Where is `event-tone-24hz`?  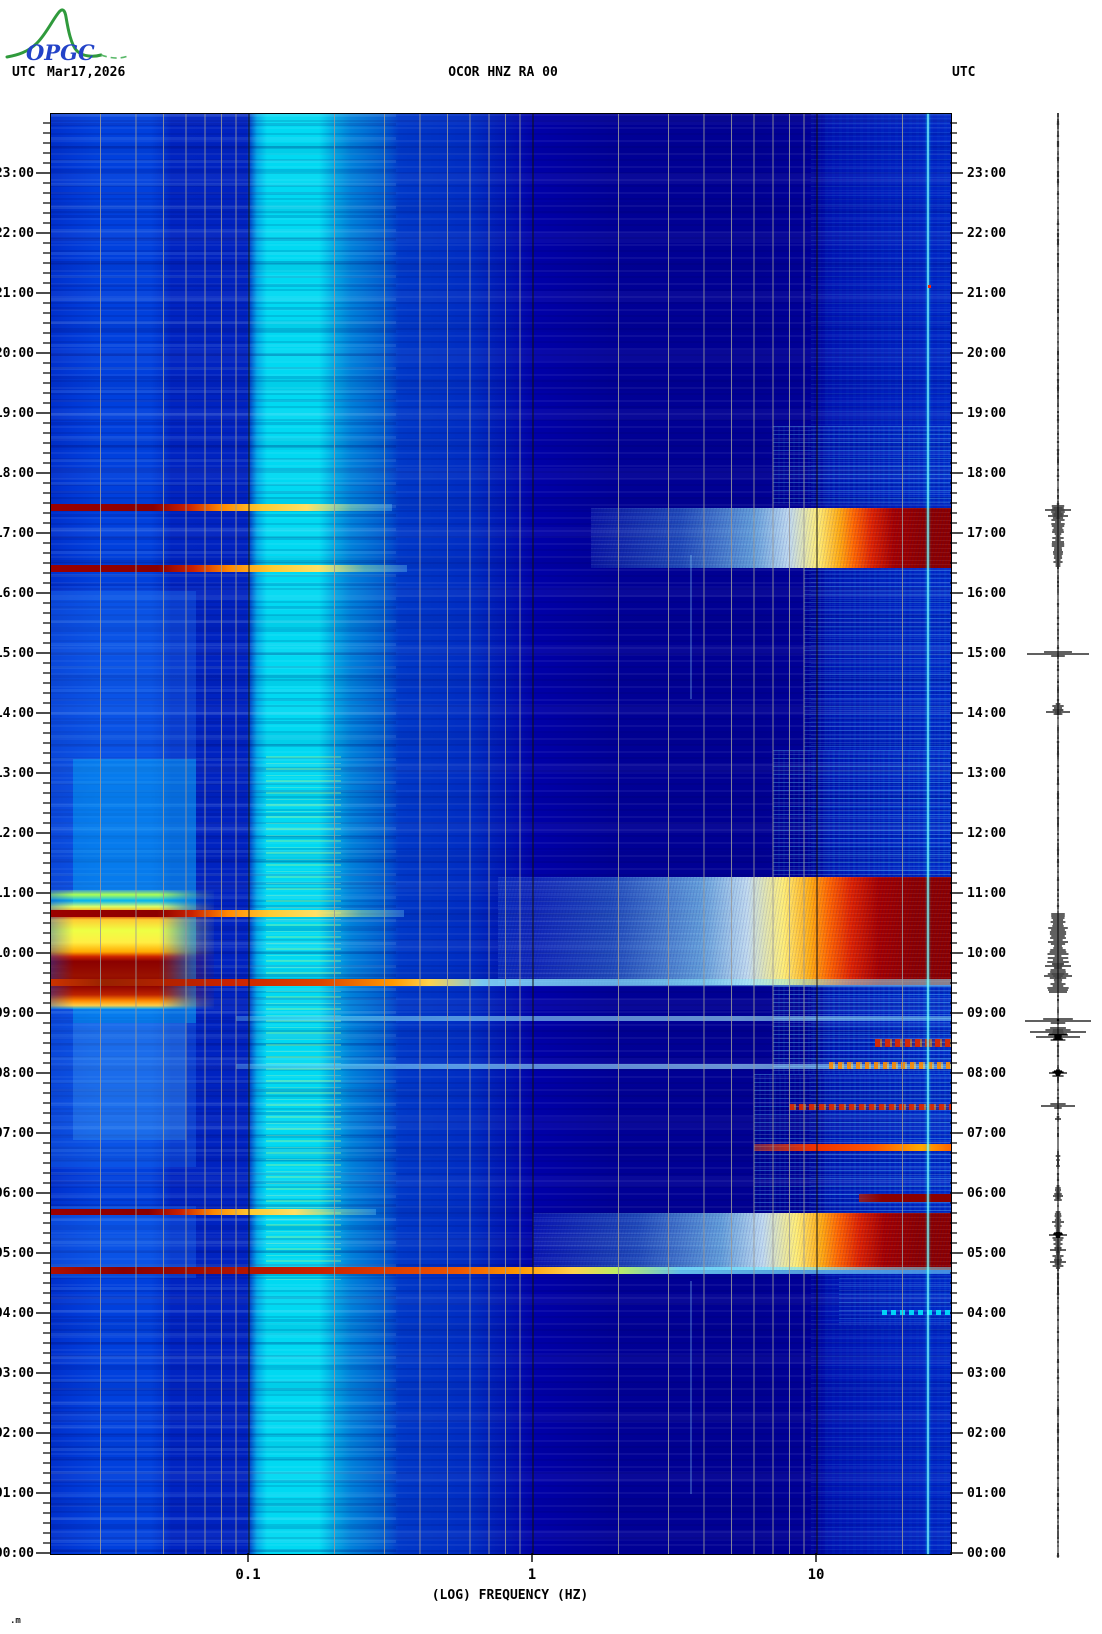
event-tone-24hz is located at coordinates (927, 834).